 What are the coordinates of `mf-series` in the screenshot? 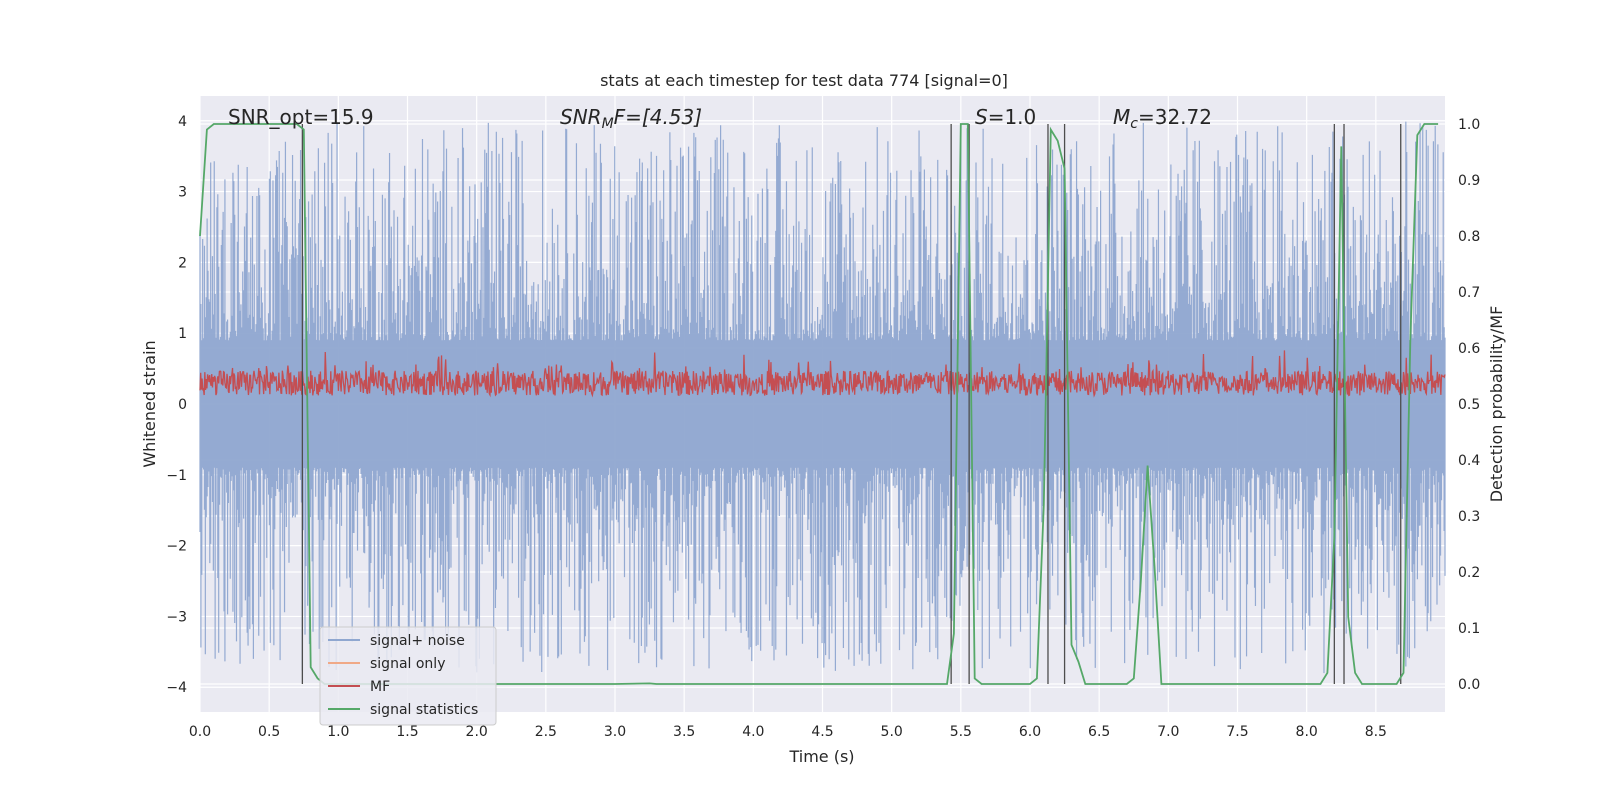 It's located at (822, 374).